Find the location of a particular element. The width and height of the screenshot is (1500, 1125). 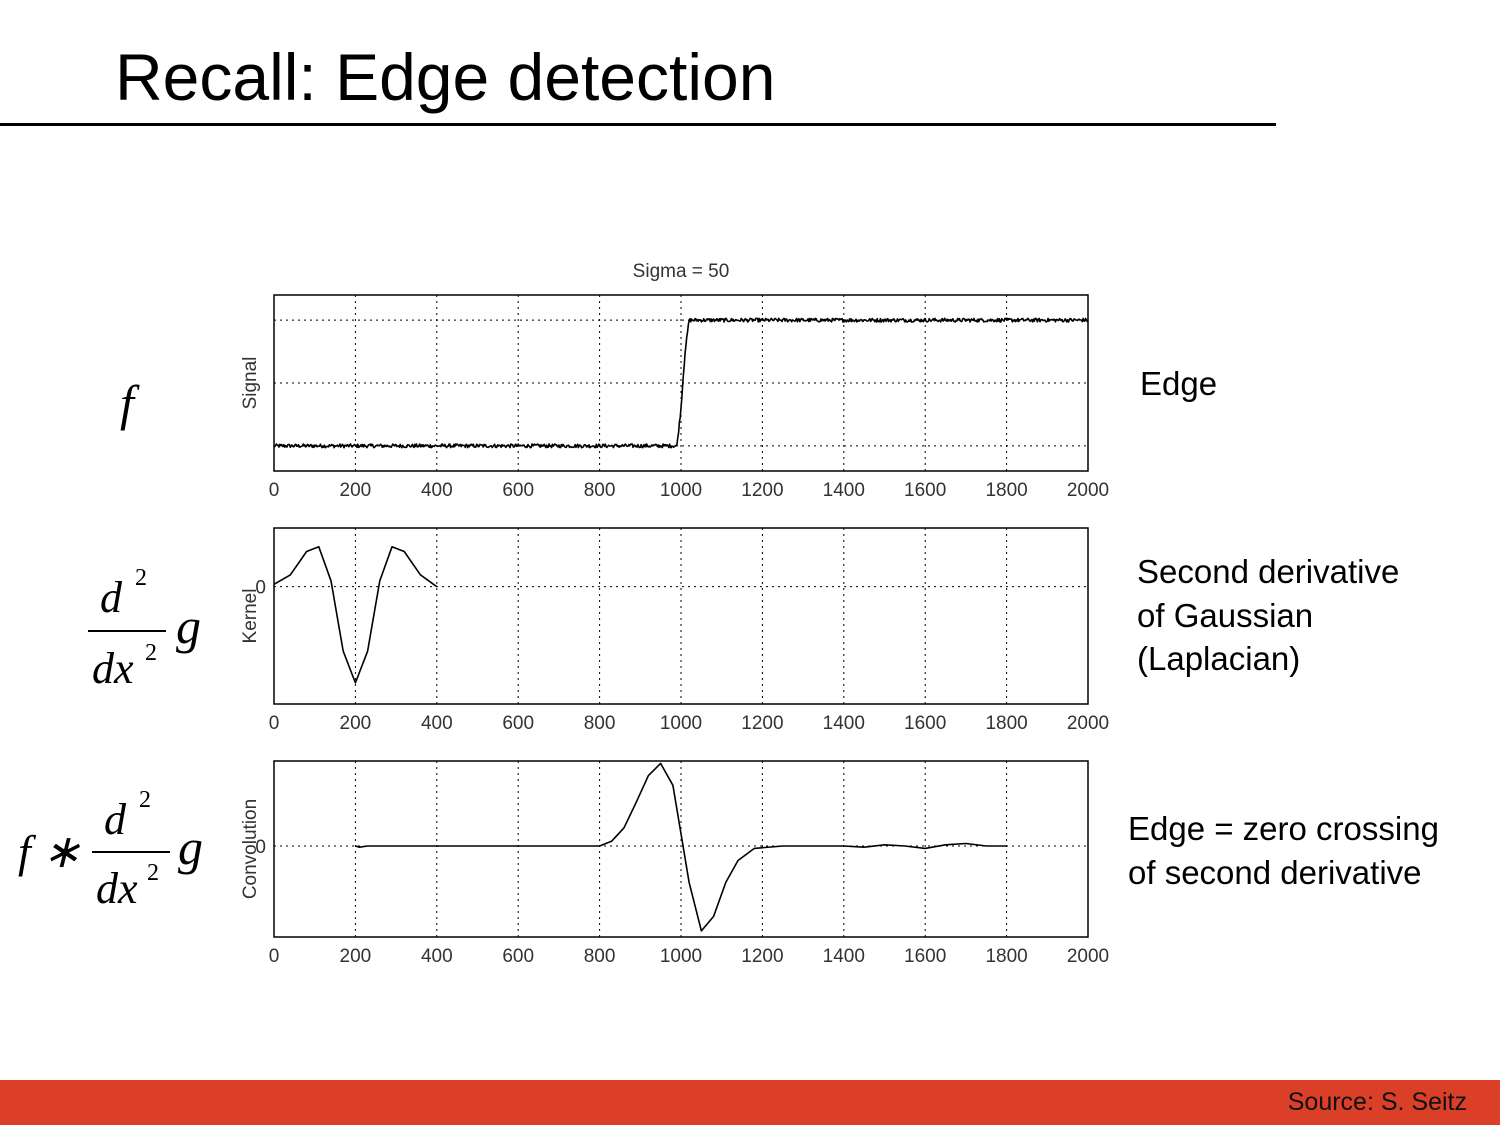

formula-f: f is located at coordinates (130, 403).